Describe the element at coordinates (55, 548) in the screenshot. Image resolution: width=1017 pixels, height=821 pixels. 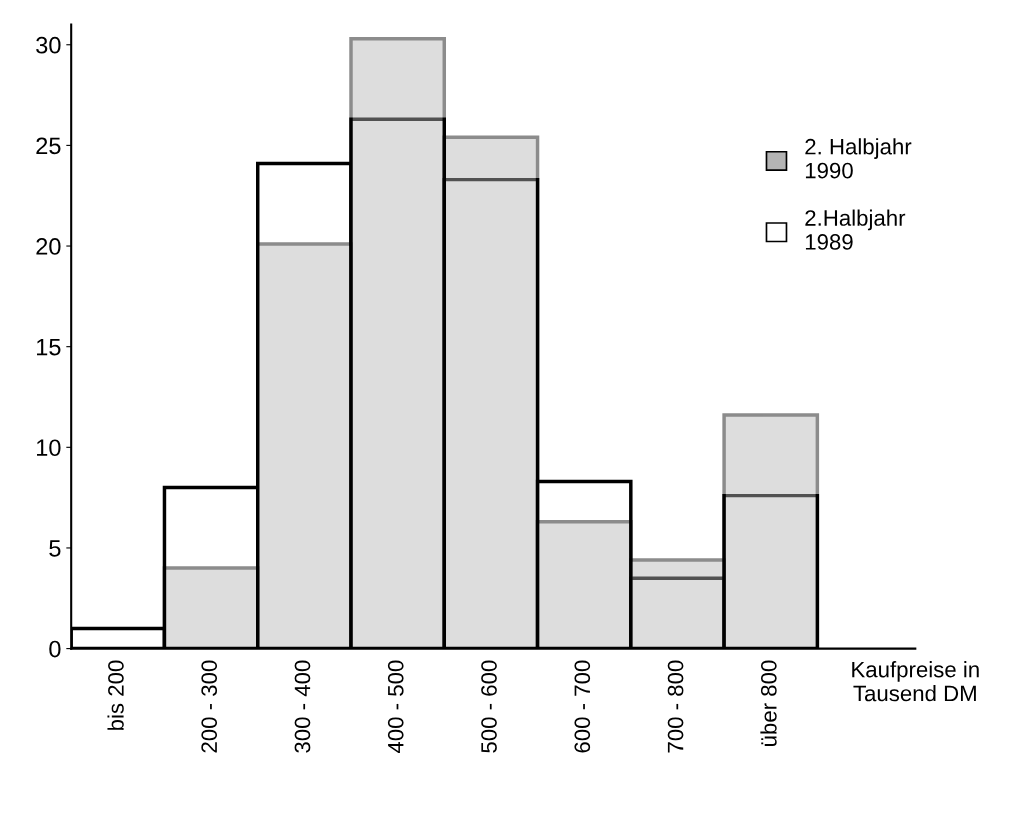
I see `y-tick-label: 5` at that location.